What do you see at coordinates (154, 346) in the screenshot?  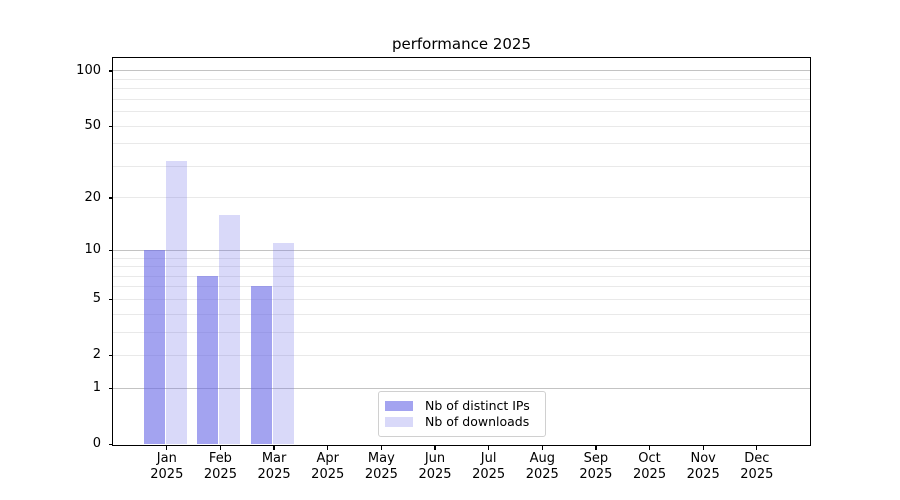 I see `distinct-ips-bar-jan` at bounding box center [154, 346].